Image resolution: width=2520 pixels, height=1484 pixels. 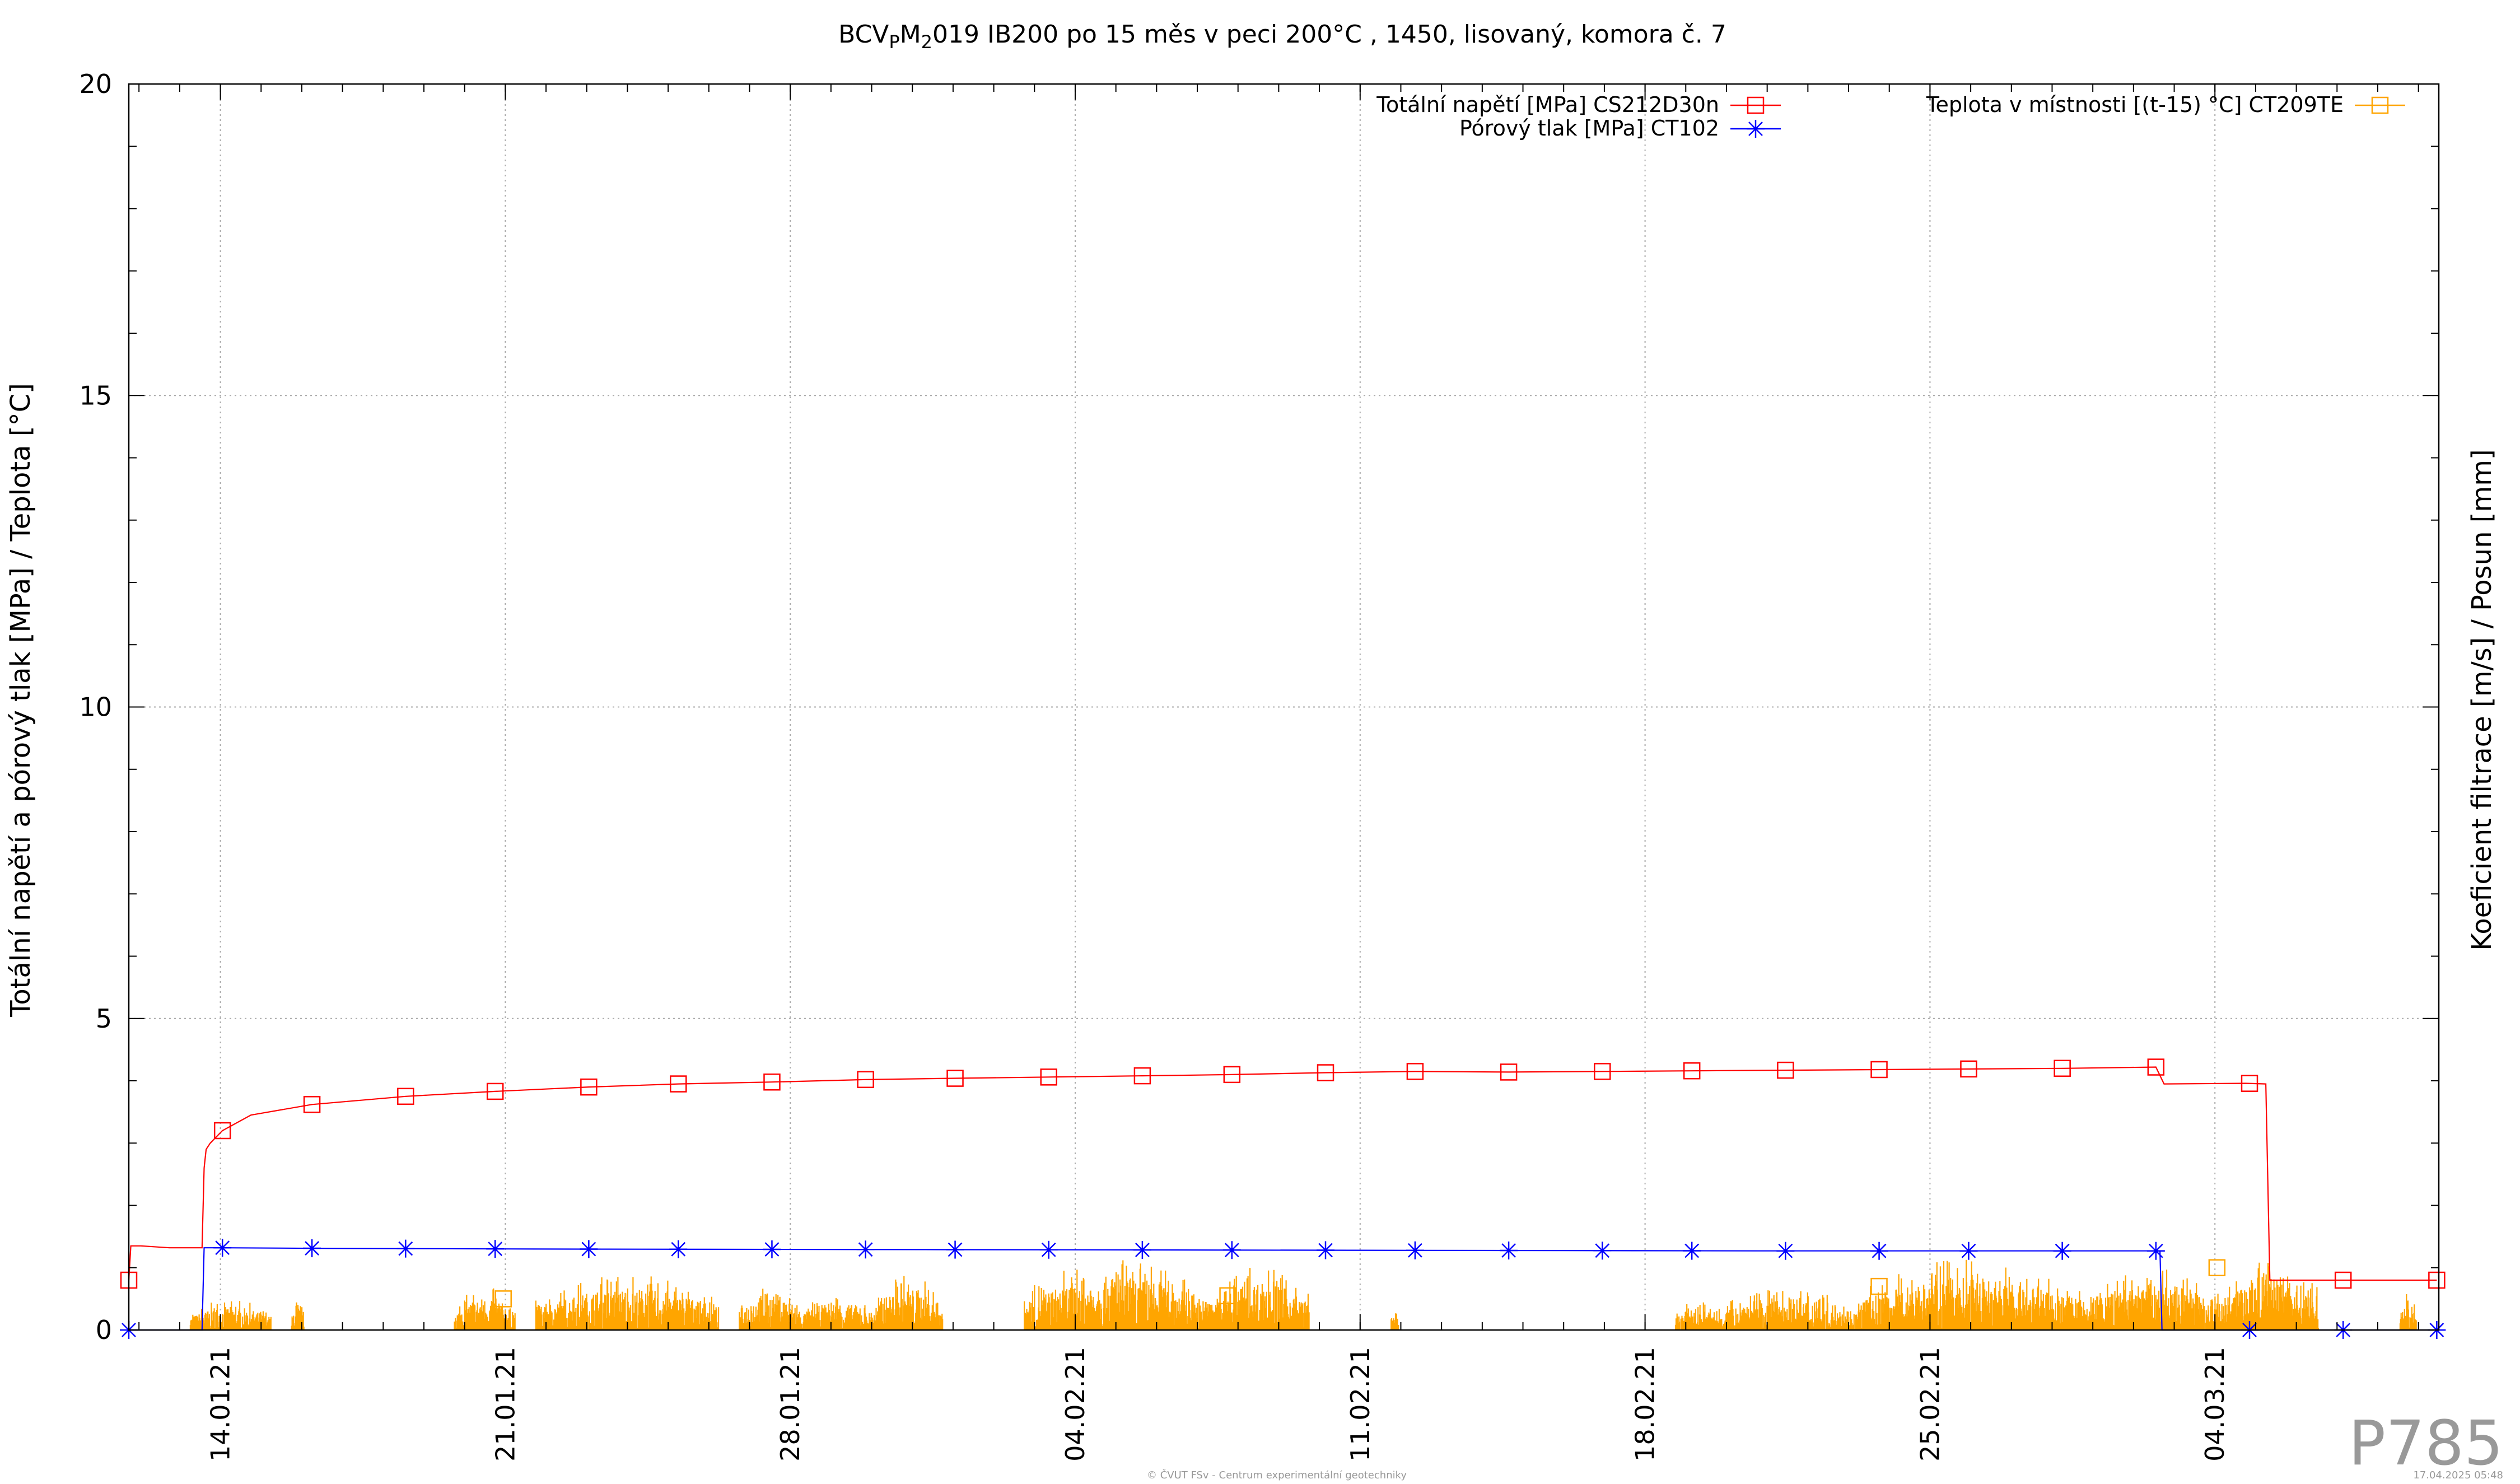 I want to click on totalni-napeti-line, so click(x=1283, y=1173).